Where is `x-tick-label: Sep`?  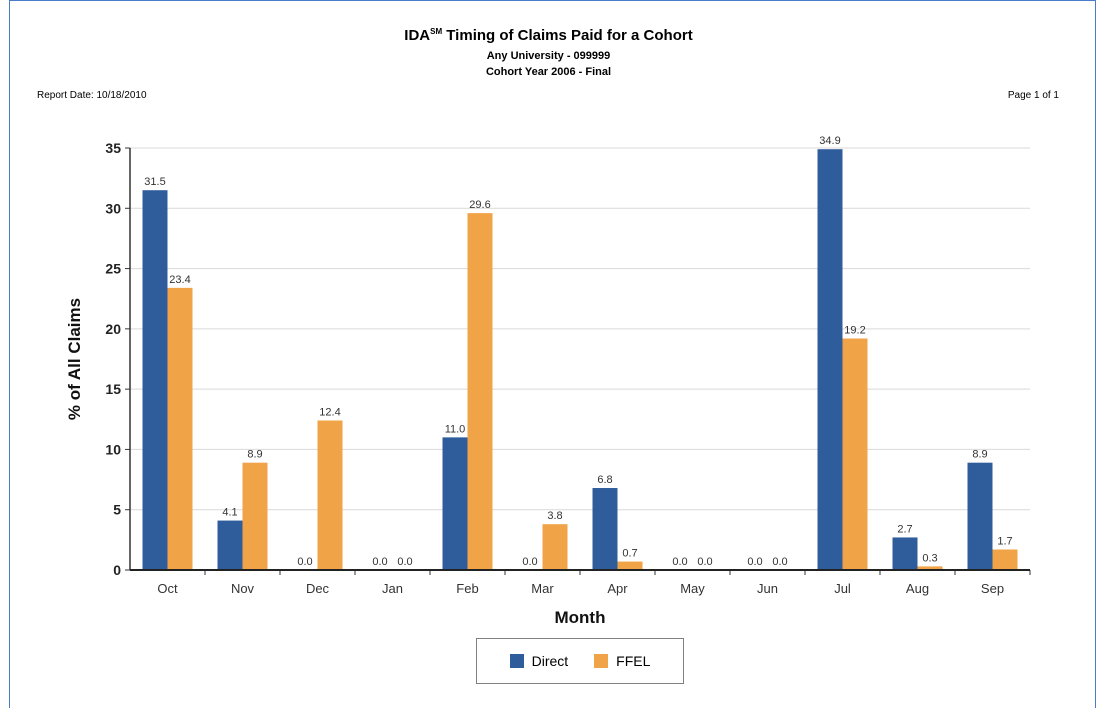 x-tick-label: Sep is located at coordinates (992, 588).